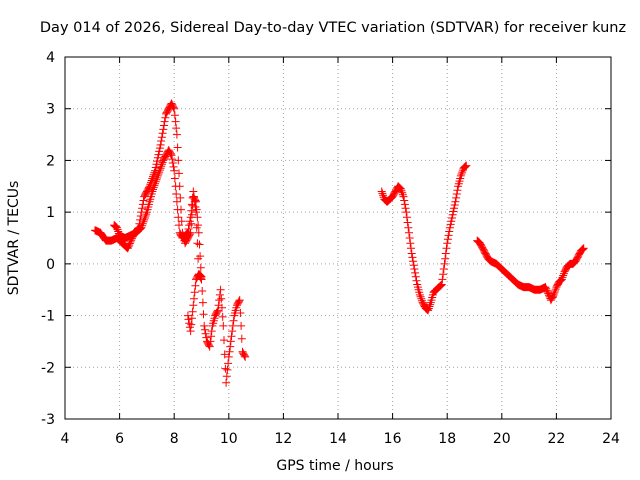 This screenshot has height=480, width=640. I want to click on x-tick-label: 6, so click(119, 439).